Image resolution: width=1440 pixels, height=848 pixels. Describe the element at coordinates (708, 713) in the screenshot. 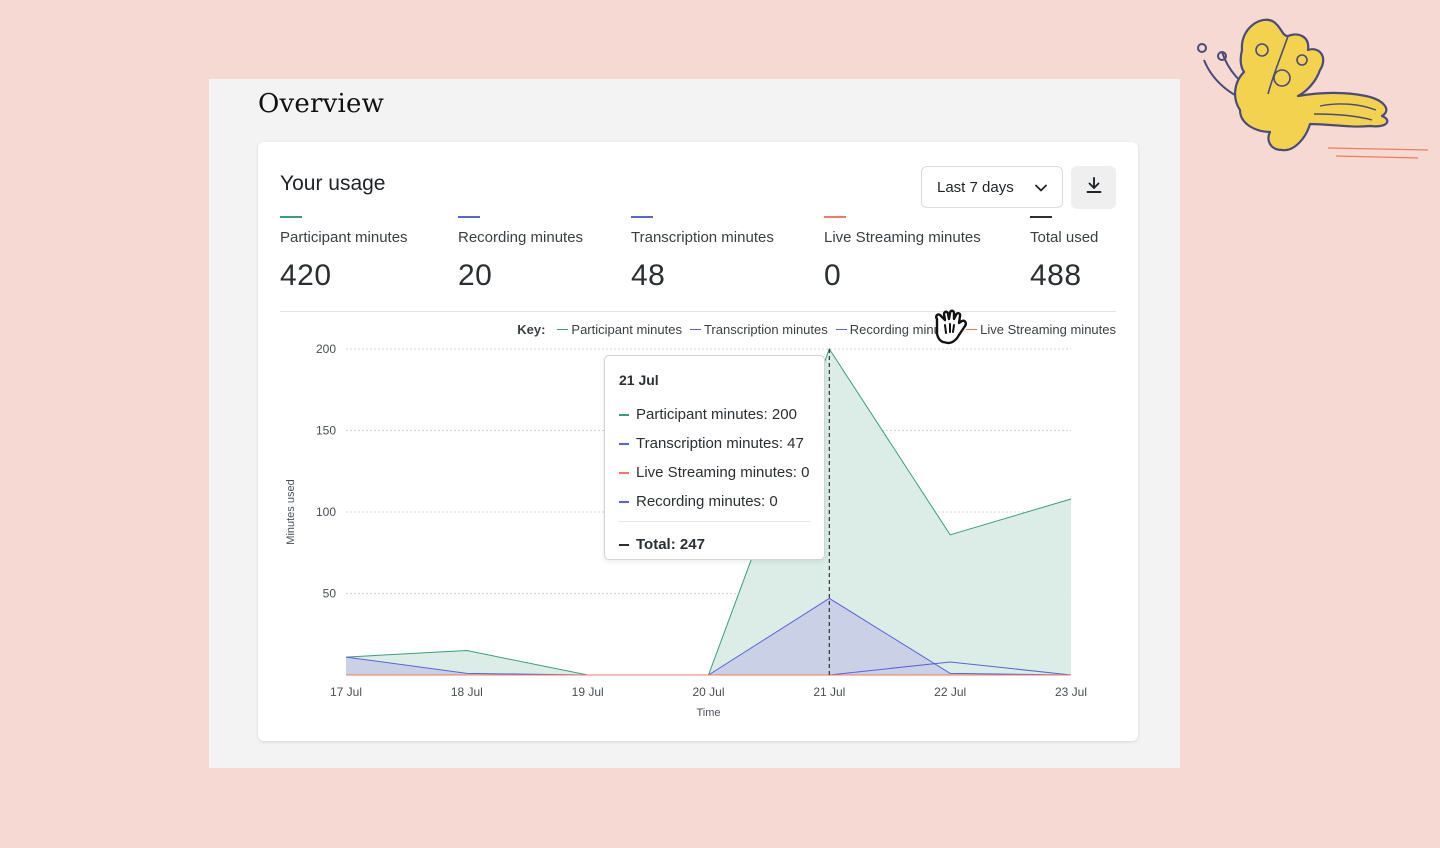

I see `x-axis-title: Time` at that location.